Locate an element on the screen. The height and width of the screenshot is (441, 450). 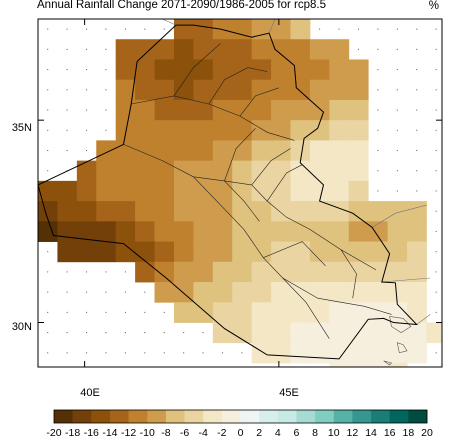
colorbar-label: -16 is located at coordinates (91, 433).